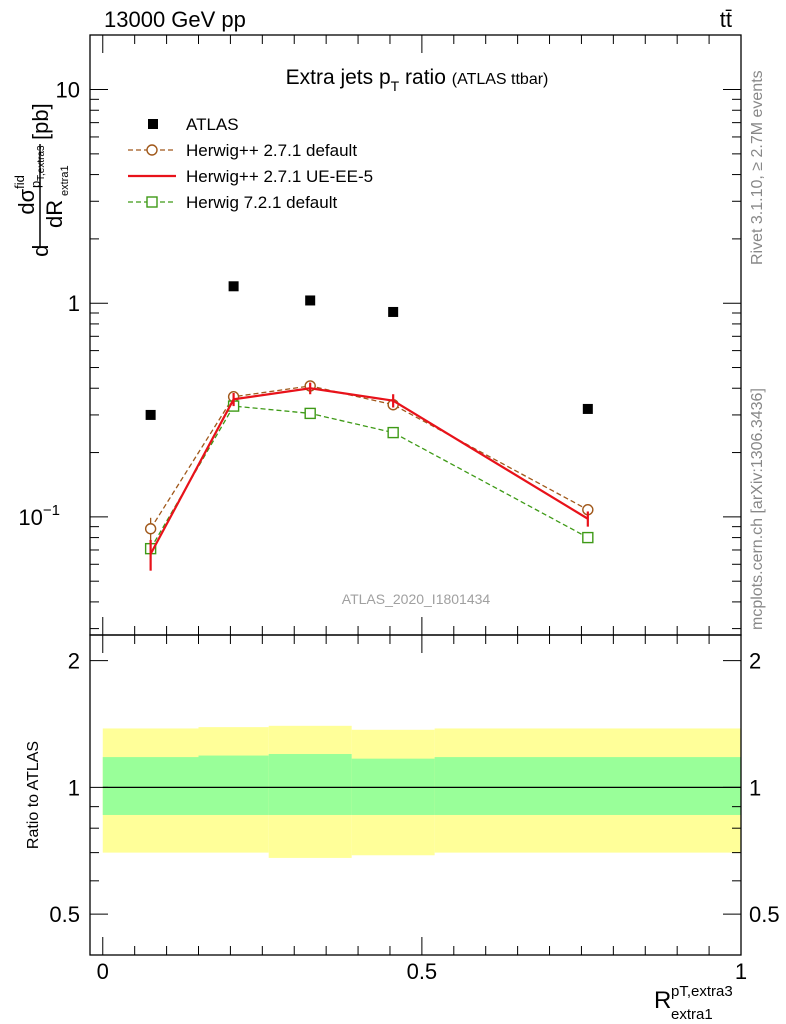  Describe the element at coordinates (33, 795) in the screenshot. I see `ratio-ylabel: Ratio to ATLAS` at that location.